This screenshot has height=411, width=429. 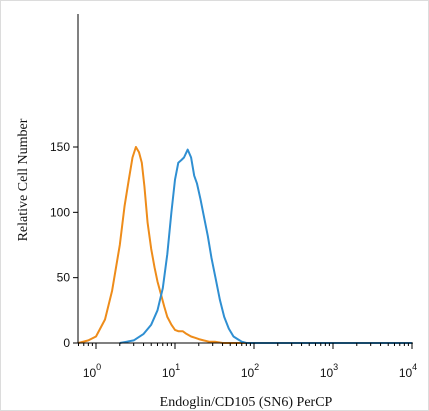 What do you see at coordinates (246, 402) in the screenshot?
I see `x-axis-title: Endoglin/CD105 (SN6) PerCP` at bounding box center [246, 402].